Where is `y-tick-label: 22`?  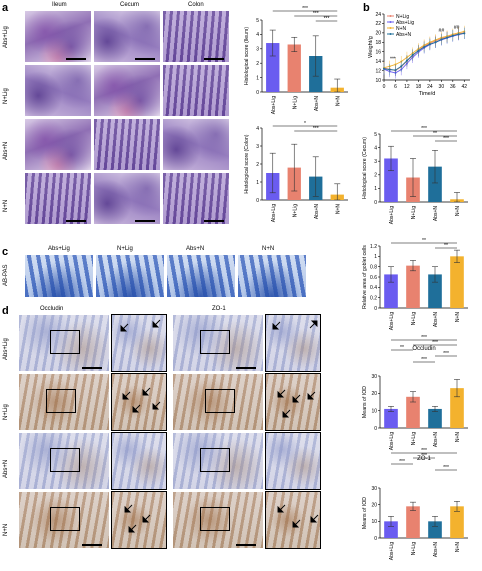
y-tick-label: 22 is located at coordinates (378, 24).